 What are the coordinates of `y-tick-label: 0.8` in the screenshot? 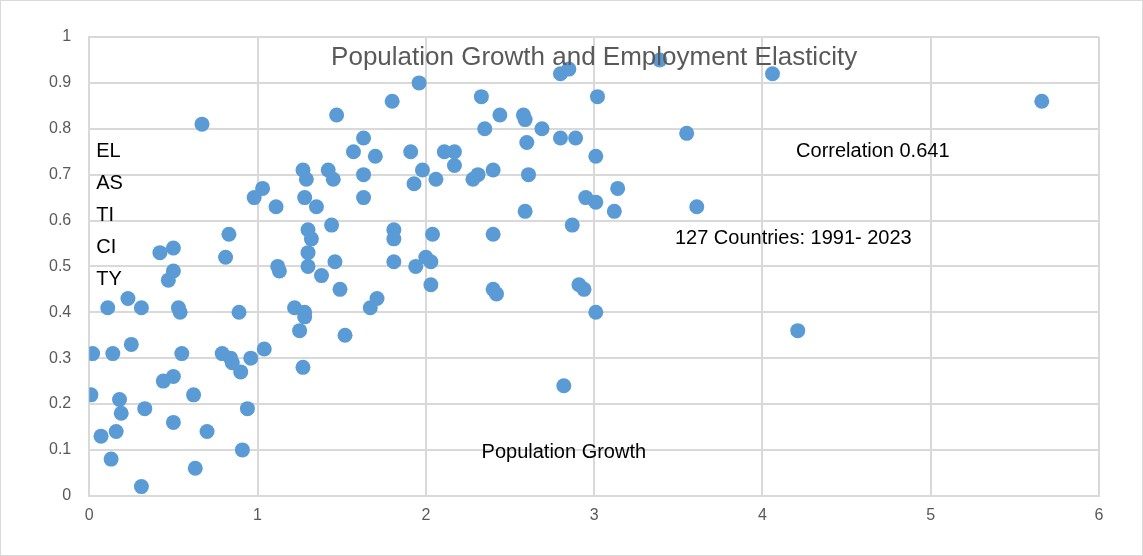 It's located at (60, 128).